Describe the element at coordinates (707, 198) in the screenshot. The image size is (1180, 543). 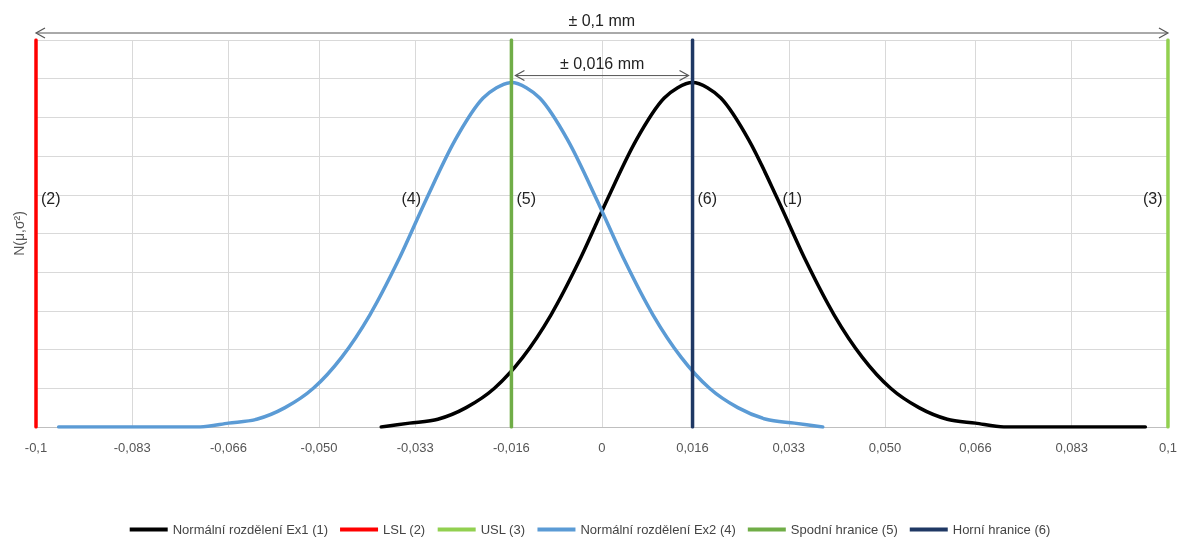
I see `annotation: (6)` at that location.